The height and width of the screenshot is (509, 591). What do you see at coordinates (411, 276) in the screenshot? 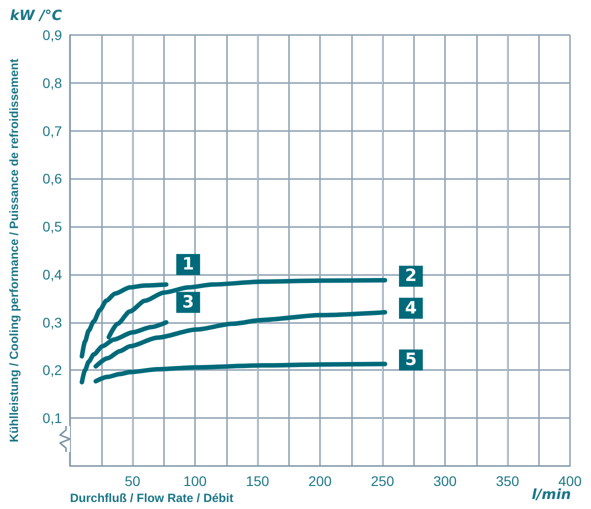
I see `series-label: 2` at bounding box center [411, 276].